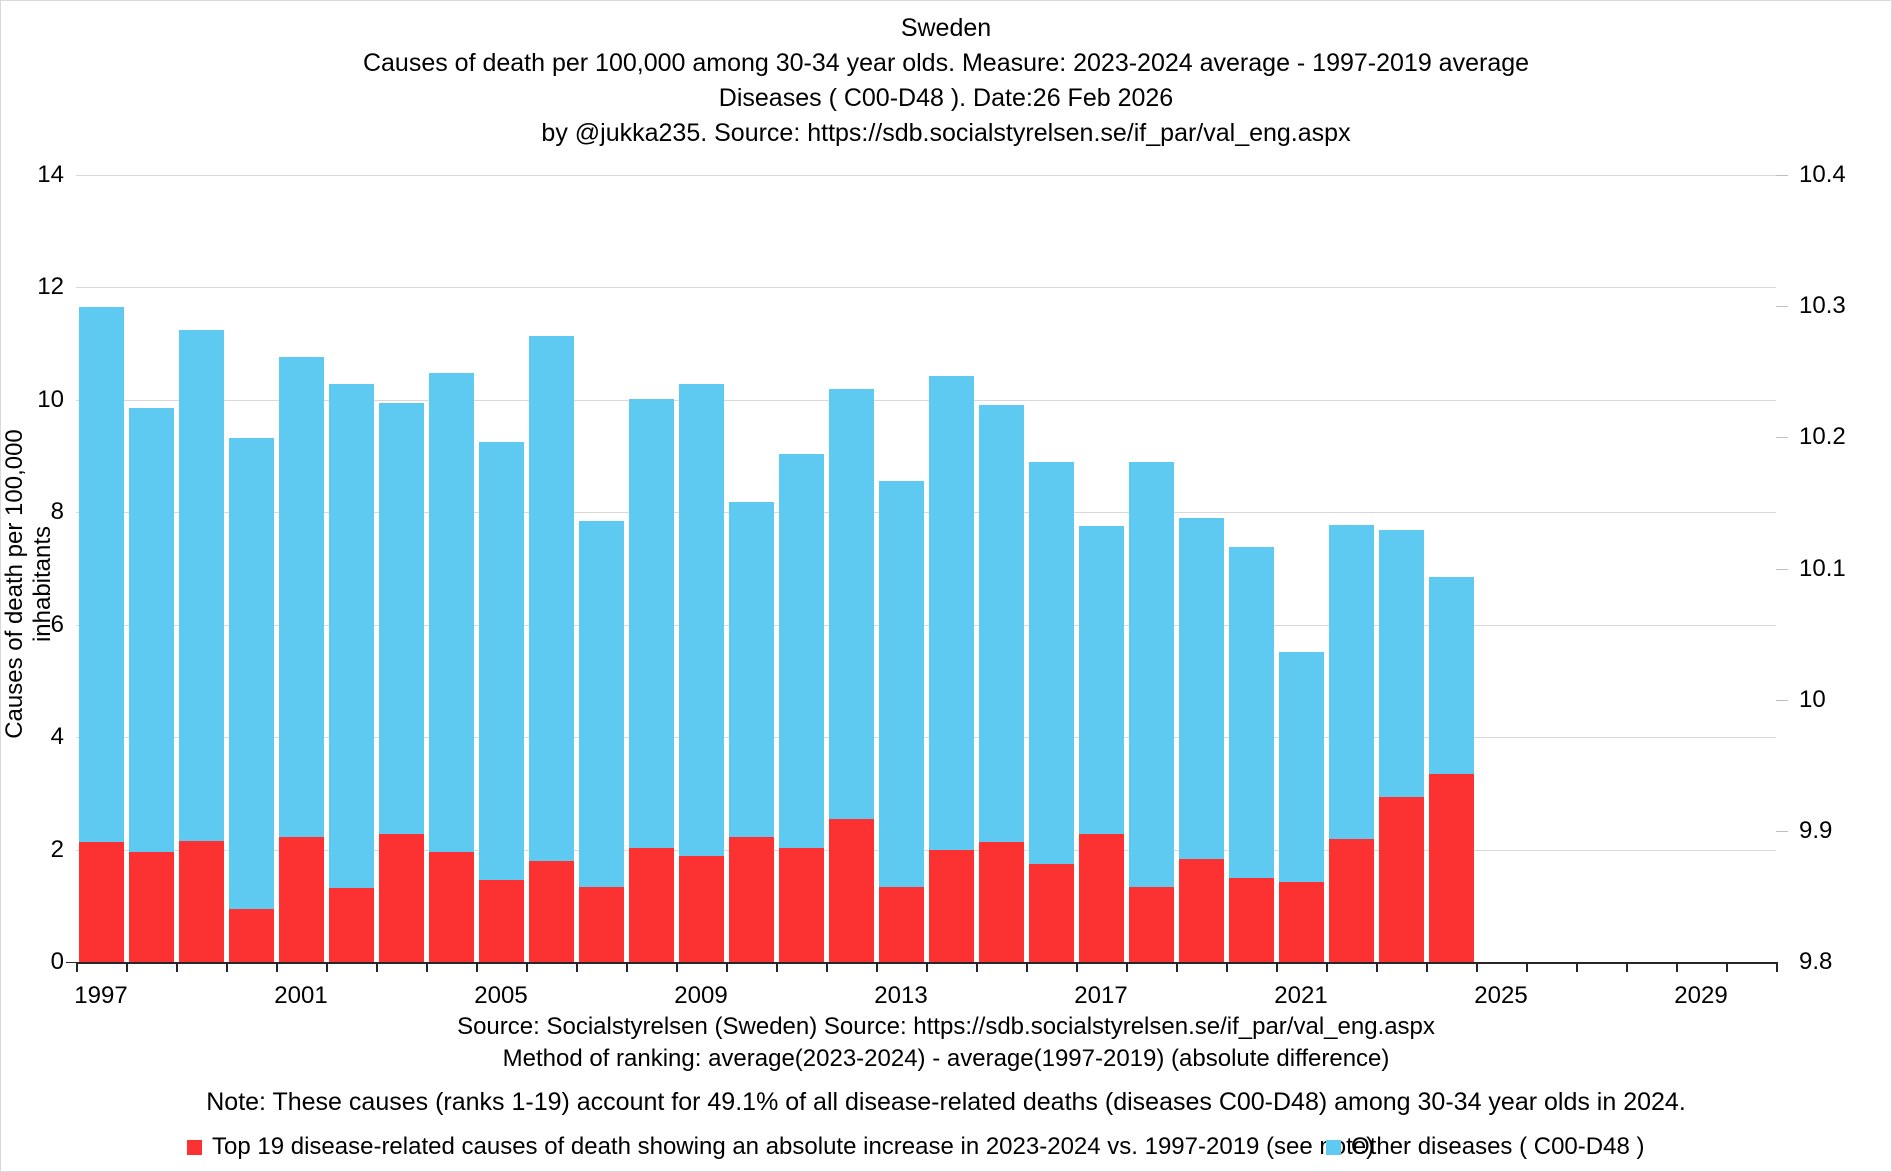 The width and height of the screenshot is (1892, 1172). What do you see at coordinates (501, 921) in the screenshot?
I see `bar-segment-top19-2005` at bounding box center [501, 921].